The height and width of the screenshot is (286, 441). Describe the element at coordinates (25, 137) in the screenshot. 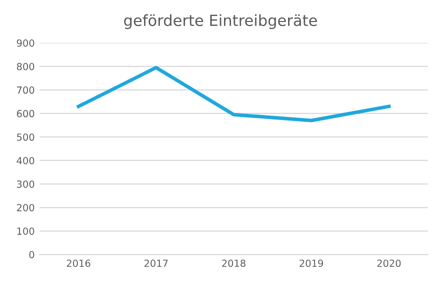

I see `y-tick-label: 500` at that location.